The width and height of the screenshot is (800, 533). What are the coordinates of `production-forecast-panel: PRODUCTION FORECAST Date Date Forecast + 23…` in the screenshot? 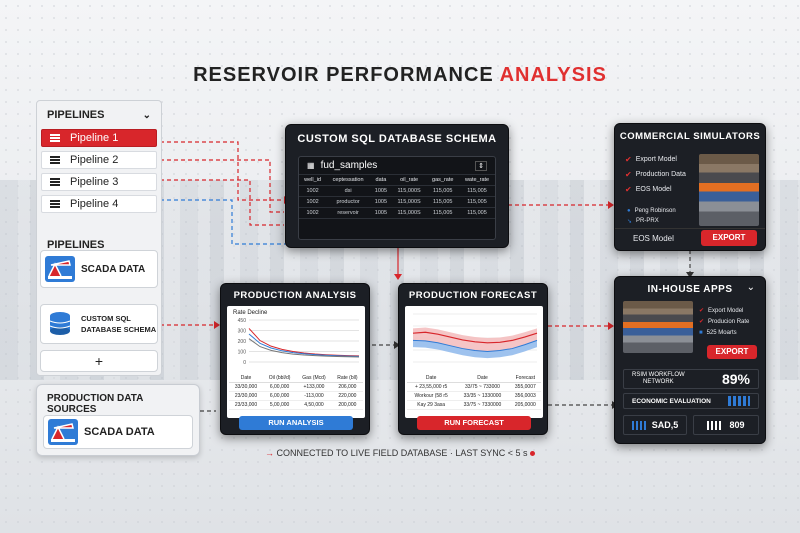 It's located at (473, 359).